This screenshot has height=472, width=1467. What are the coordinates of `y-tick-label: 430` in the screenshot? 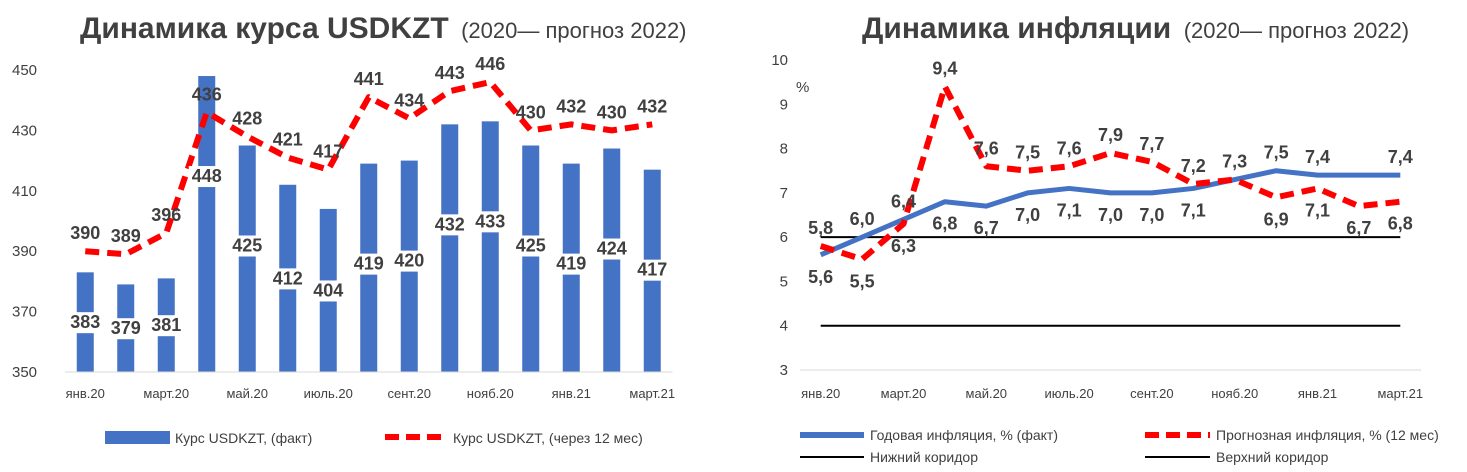 It's located at (24, 130).